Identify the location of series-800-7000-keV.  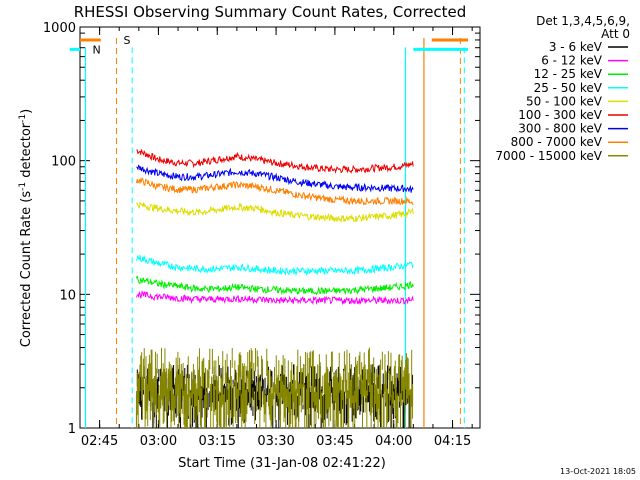
(275, 191).